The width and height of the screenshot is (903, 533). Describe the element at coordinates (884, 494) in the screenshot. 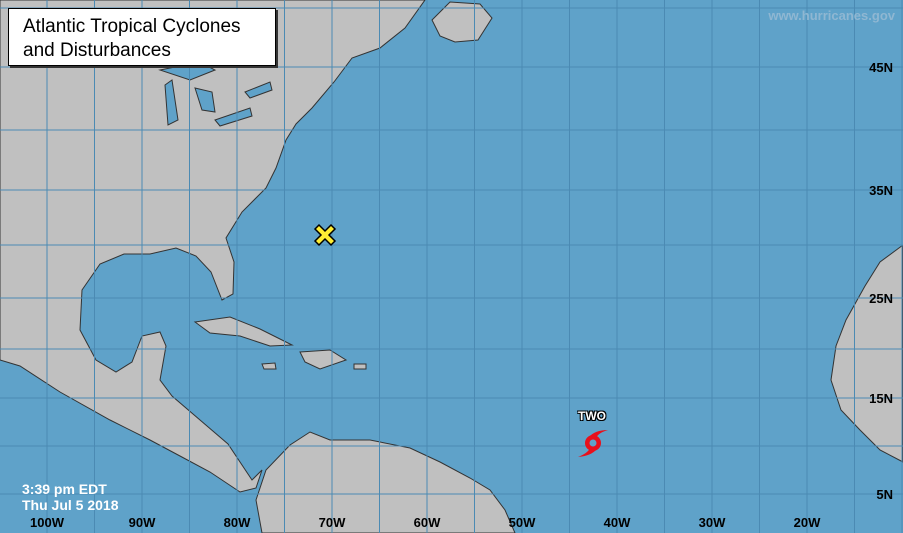

I see `lat-label: 5N` at that location.